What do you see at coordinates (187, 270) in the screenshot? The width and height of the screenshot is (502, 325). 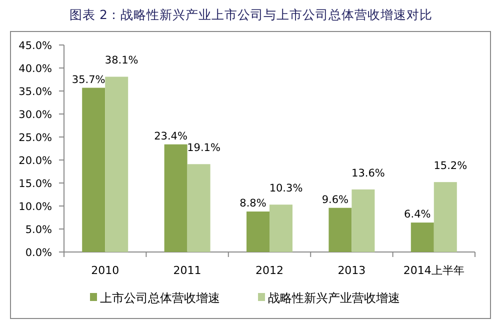 I see `x-tick-label: 2011` at bounding box center [187, 270].